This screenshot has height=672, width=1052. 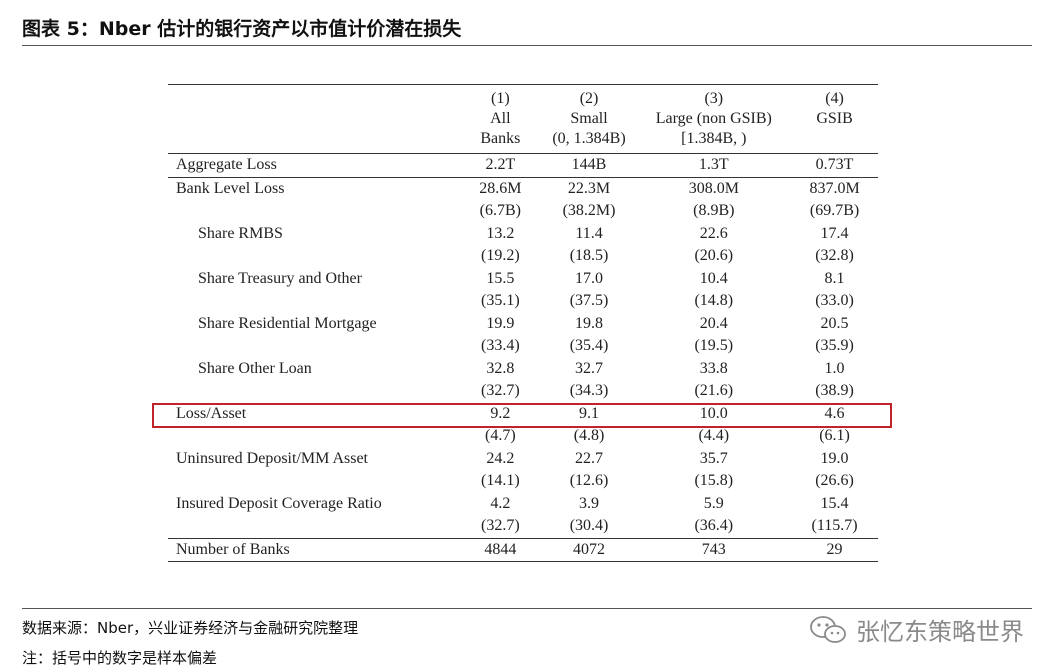 What do you see at coordinates (834, 96) in the screenshot?
I see `header-col4-number: (4)` at bounding box center [834, 96].